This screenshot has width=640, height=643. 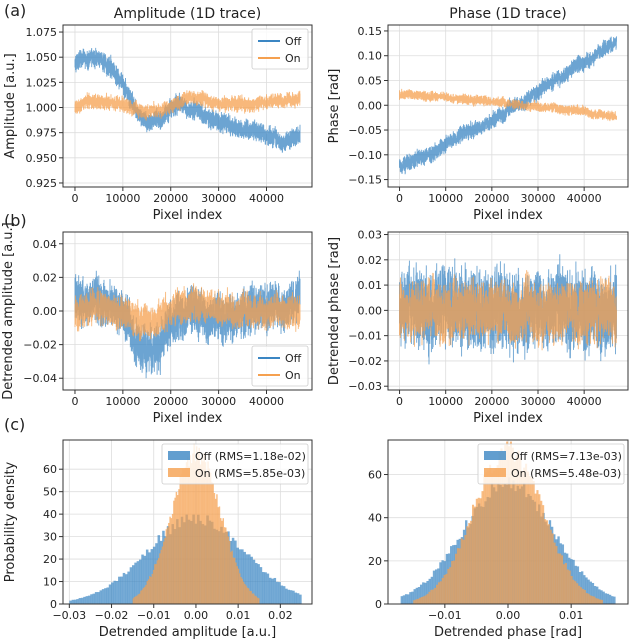 What do you see at coordinates (378, 604) in the screenshot?
I see `y-tick-label: 0` at bounding box center [378, 604].